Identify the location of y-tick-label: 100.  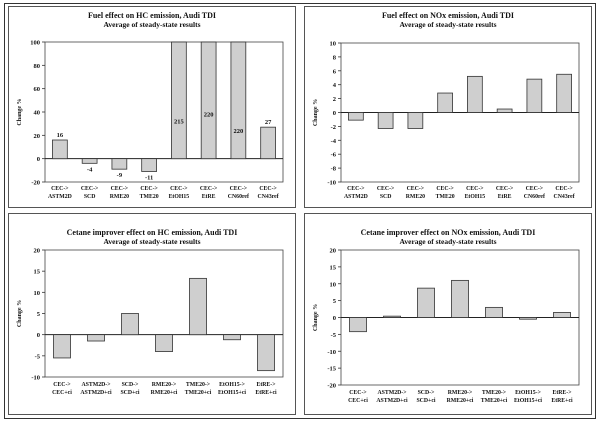
(35, 43).